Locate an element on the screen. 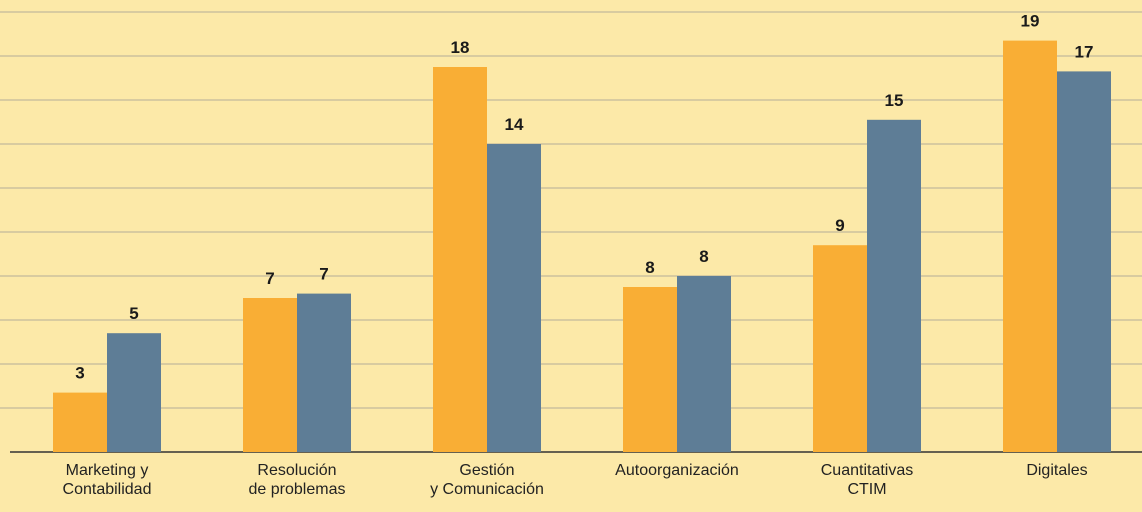 The image size is (1142, 512). x-tick-label: Cuantitativas CTIM is located at coordinates (867, 480).